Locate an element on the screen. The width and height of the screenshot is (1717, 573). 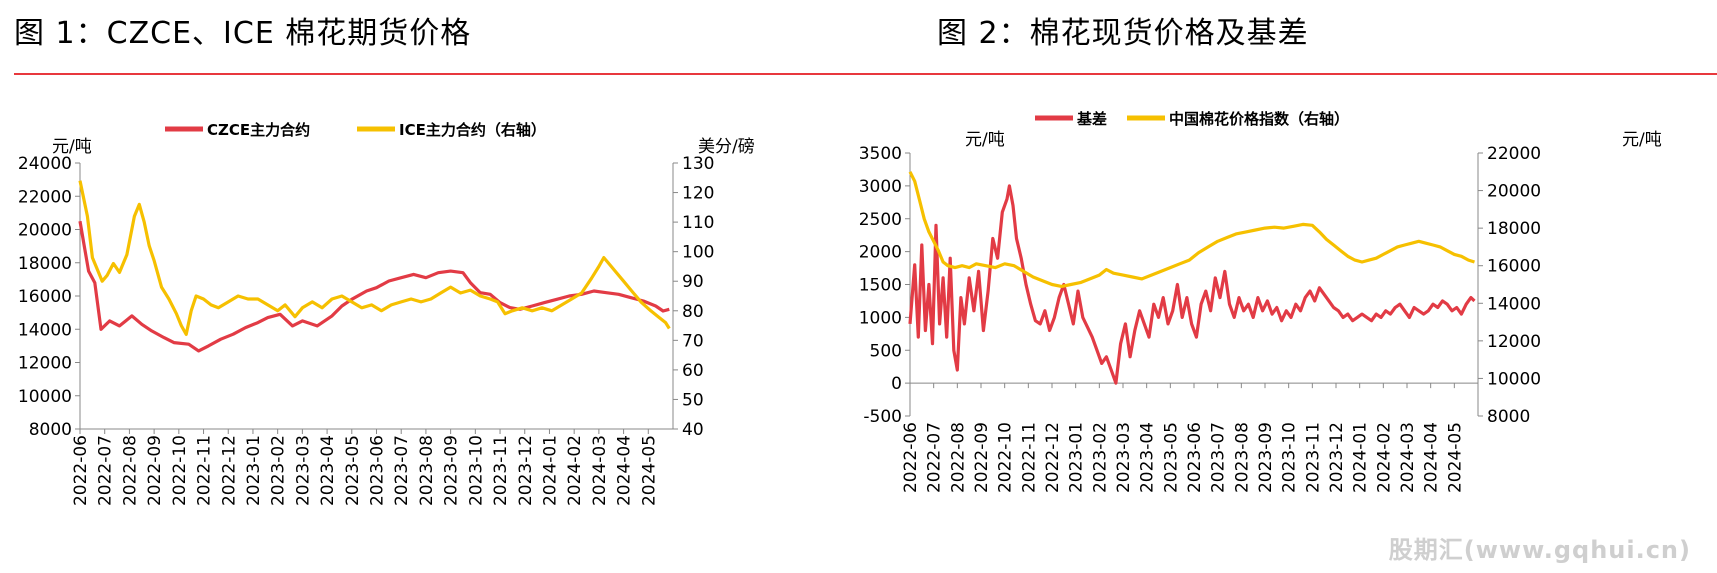
left-tick-label: 12000 is located at coordinates (45, 364).